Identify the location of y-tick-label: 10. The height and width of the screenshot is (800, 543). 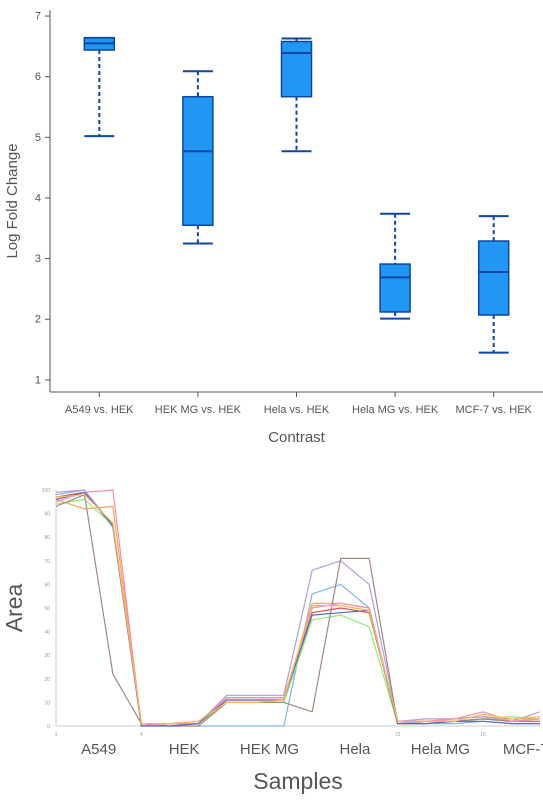
(47, 703).